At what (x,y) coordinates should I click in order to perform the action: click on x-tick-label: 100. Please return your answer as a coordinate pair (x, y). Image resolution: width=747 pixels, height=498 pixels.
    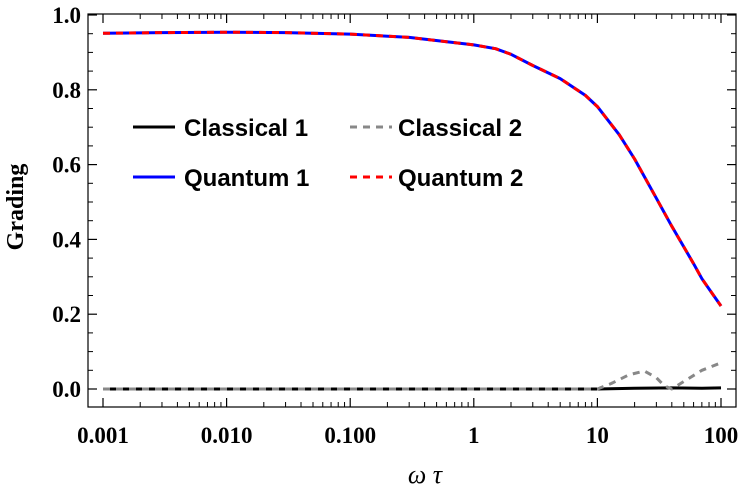
    Looking at the image, I should click on (721, 435).